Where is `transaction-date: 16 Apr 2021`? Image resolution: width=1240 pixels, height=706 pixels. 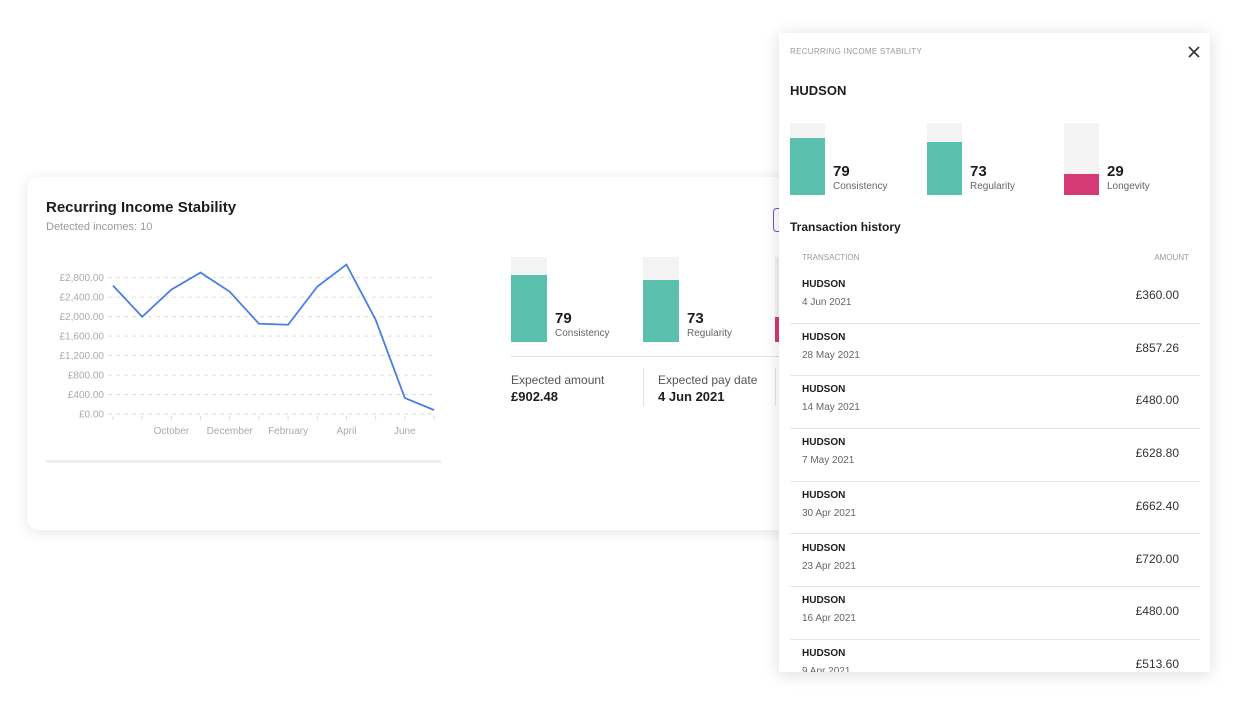
transaction-date: 16 Apr 2021 is located at coordinates (829, 619).